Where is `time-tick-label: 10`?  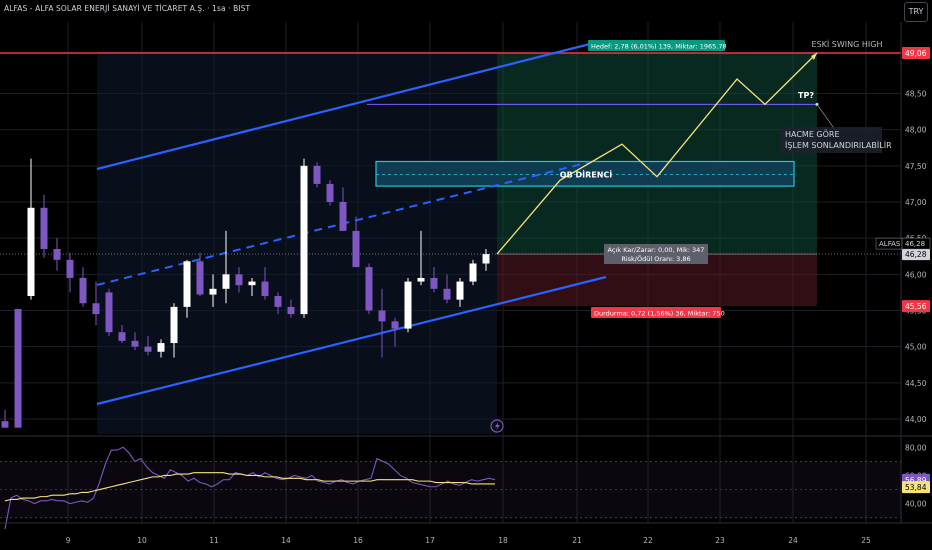 time-tick-label: 10 is located at coordinates (142, 540).